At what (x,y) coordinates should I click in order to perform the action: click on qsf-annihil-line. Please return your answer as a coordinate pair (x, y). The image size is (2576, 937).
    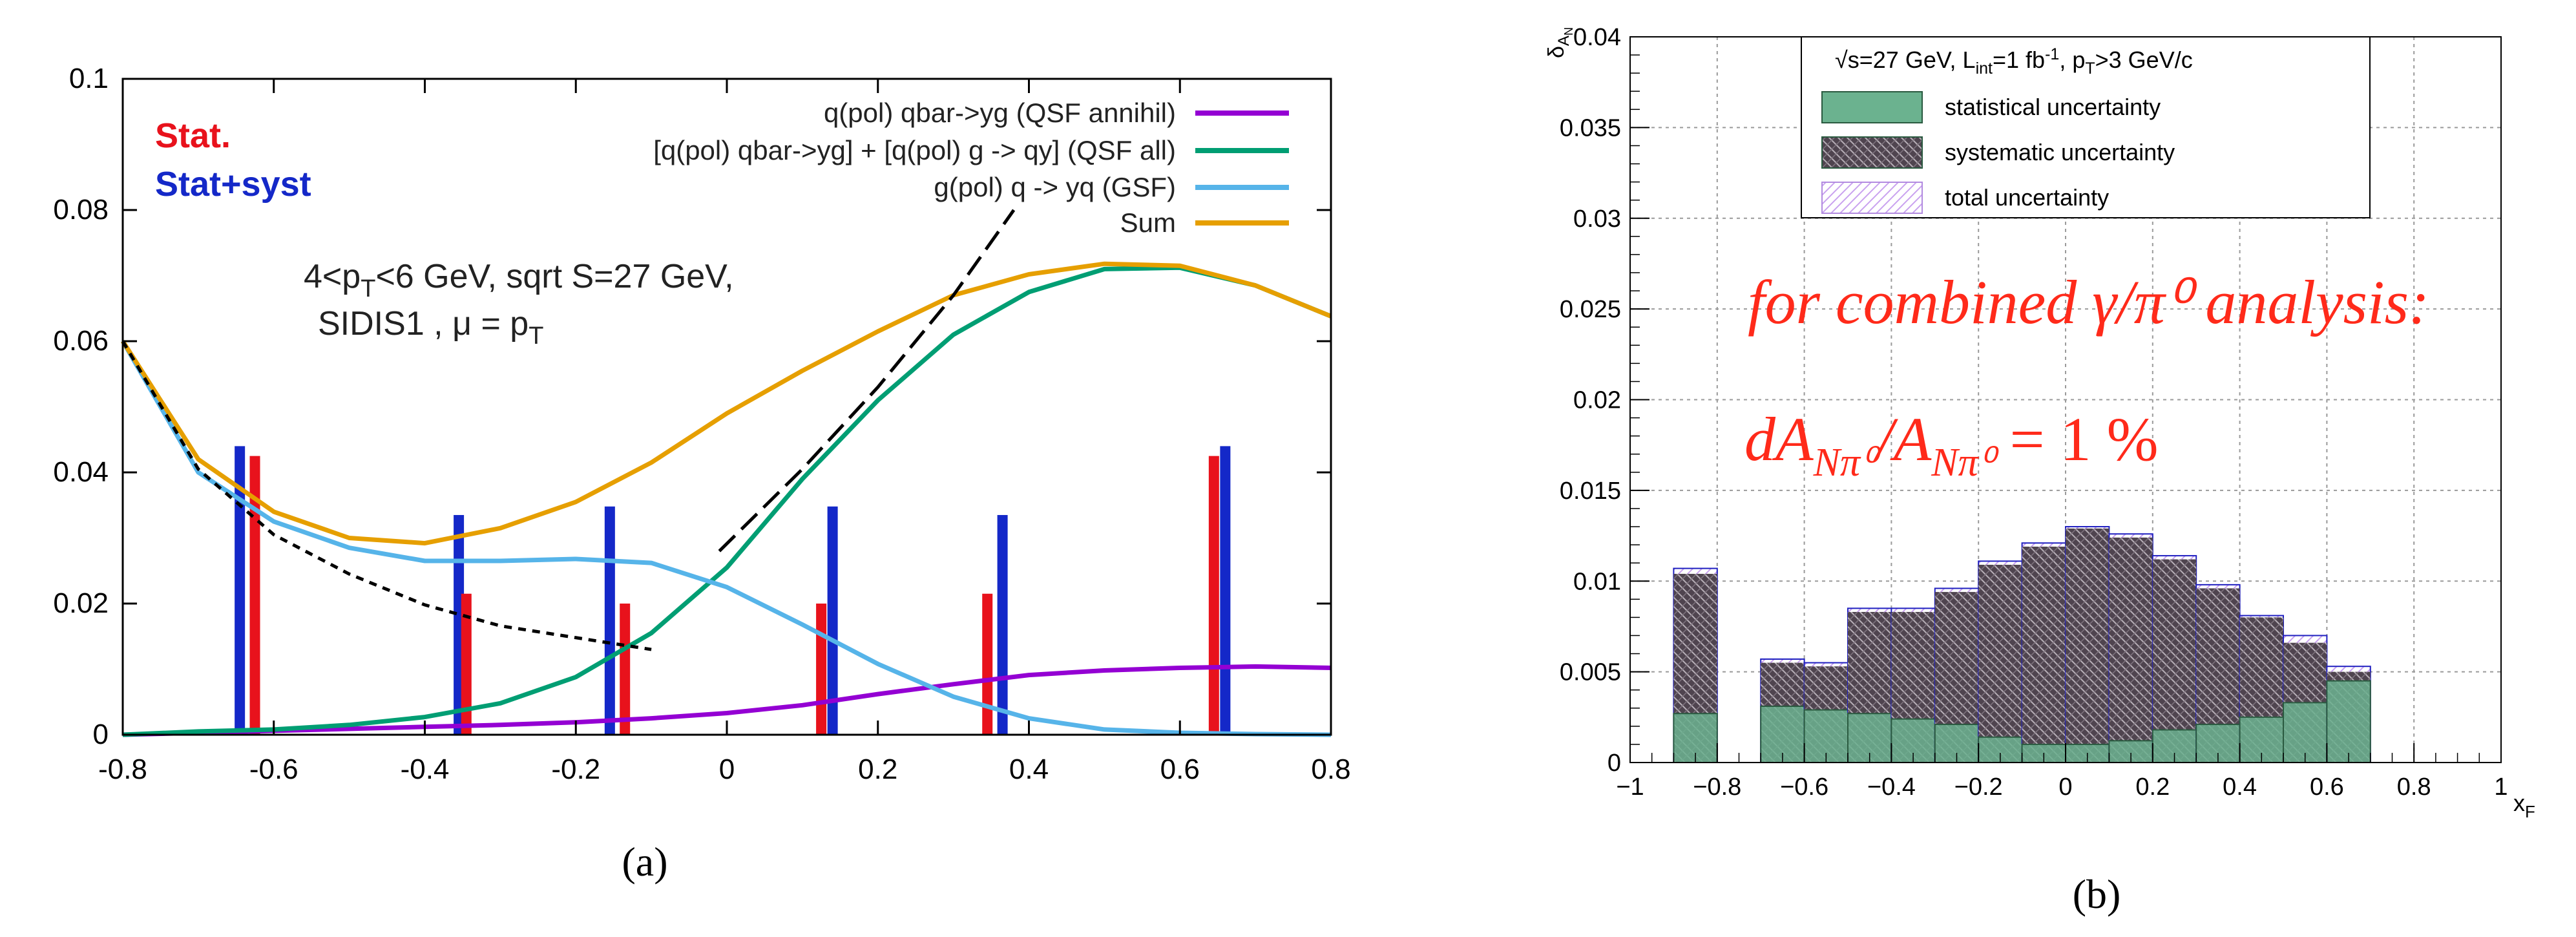
    Looking at the image, I should click on (727, 700).